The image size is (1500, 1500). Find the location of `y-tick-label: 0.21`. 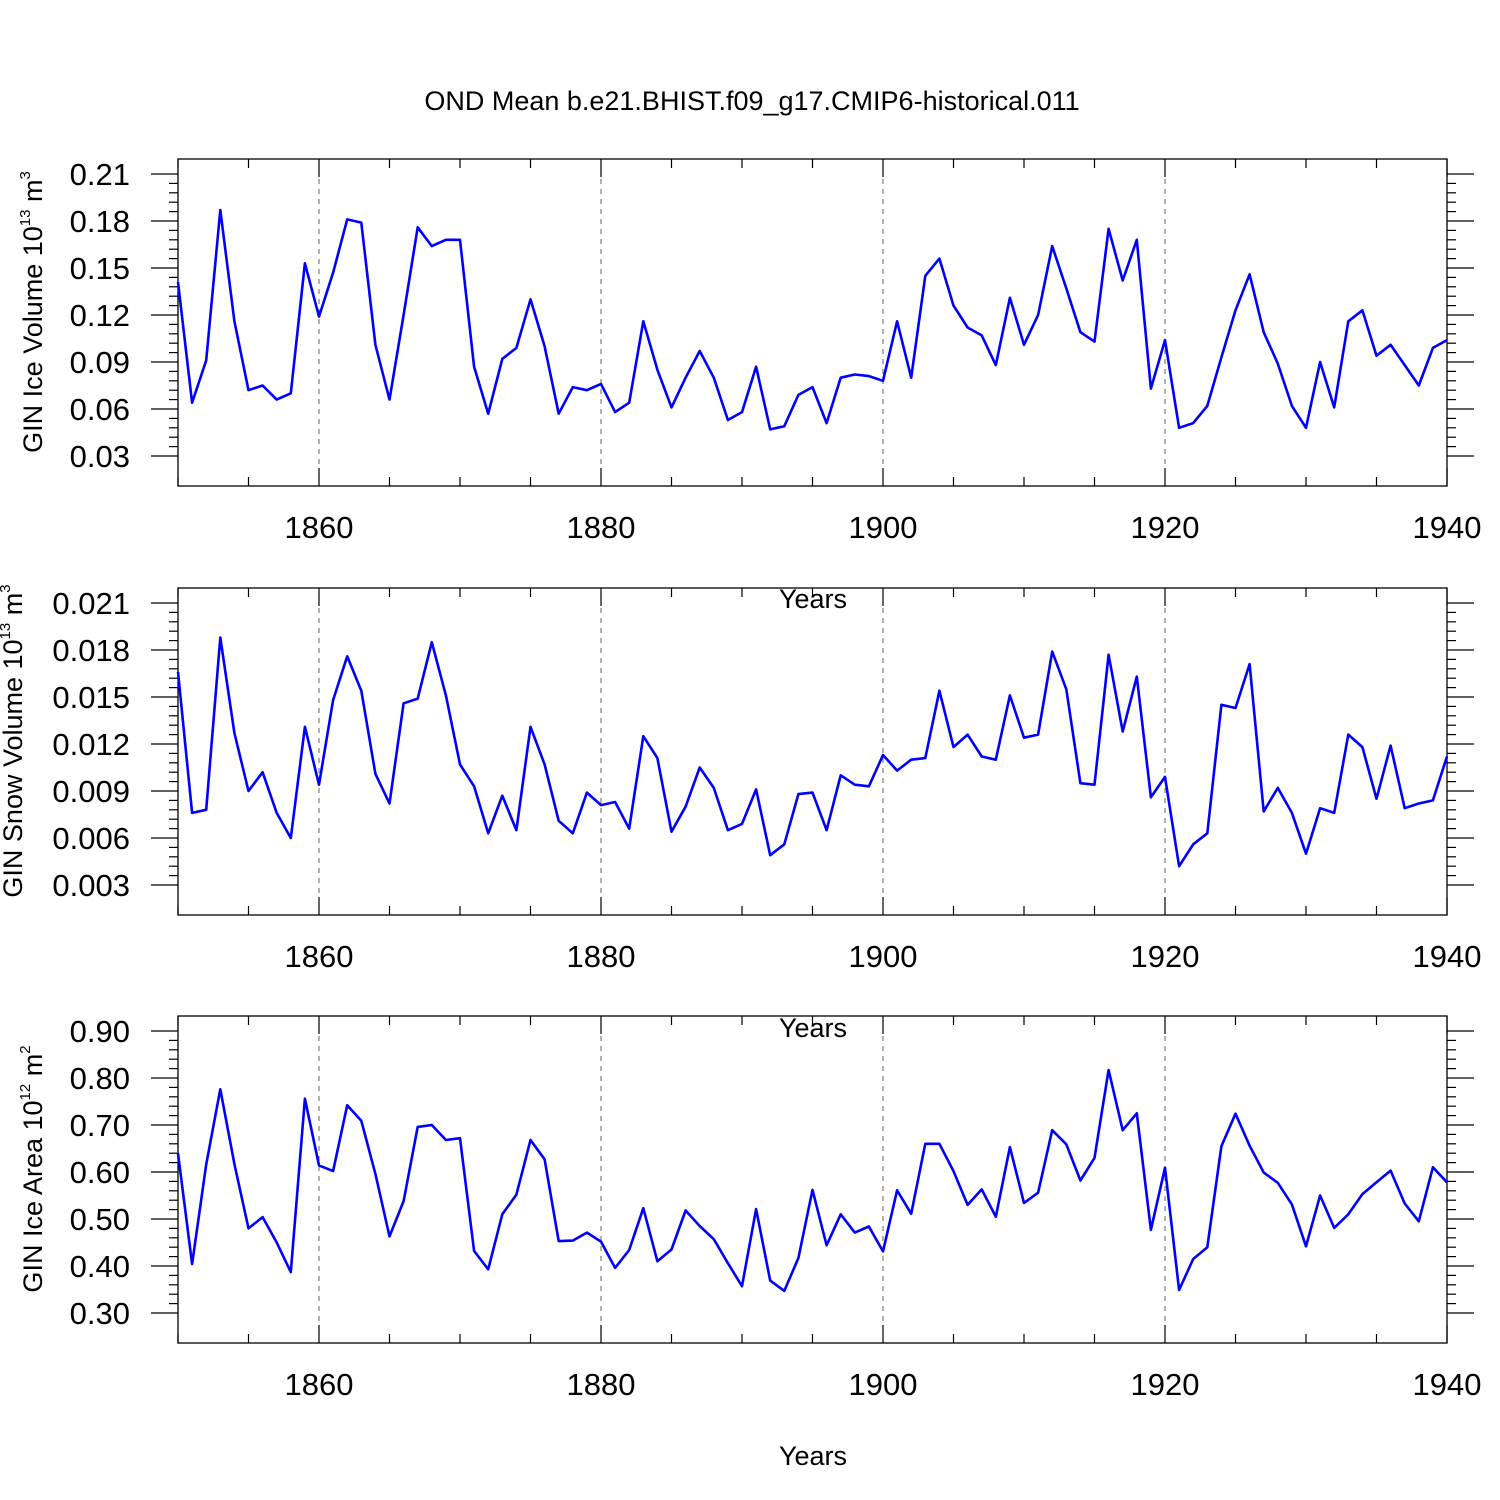

y-tick-label: 0.21 is located at coordinates (100, 174).